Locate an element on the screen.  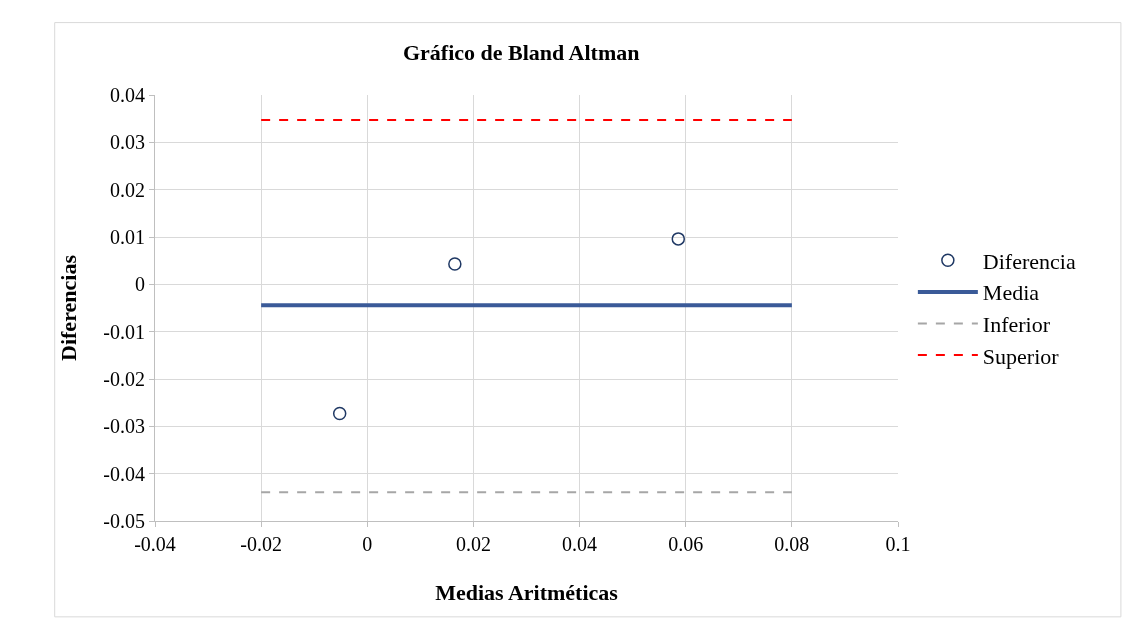
y-tick-label: -0.02 is located at coordinates (124, 379).